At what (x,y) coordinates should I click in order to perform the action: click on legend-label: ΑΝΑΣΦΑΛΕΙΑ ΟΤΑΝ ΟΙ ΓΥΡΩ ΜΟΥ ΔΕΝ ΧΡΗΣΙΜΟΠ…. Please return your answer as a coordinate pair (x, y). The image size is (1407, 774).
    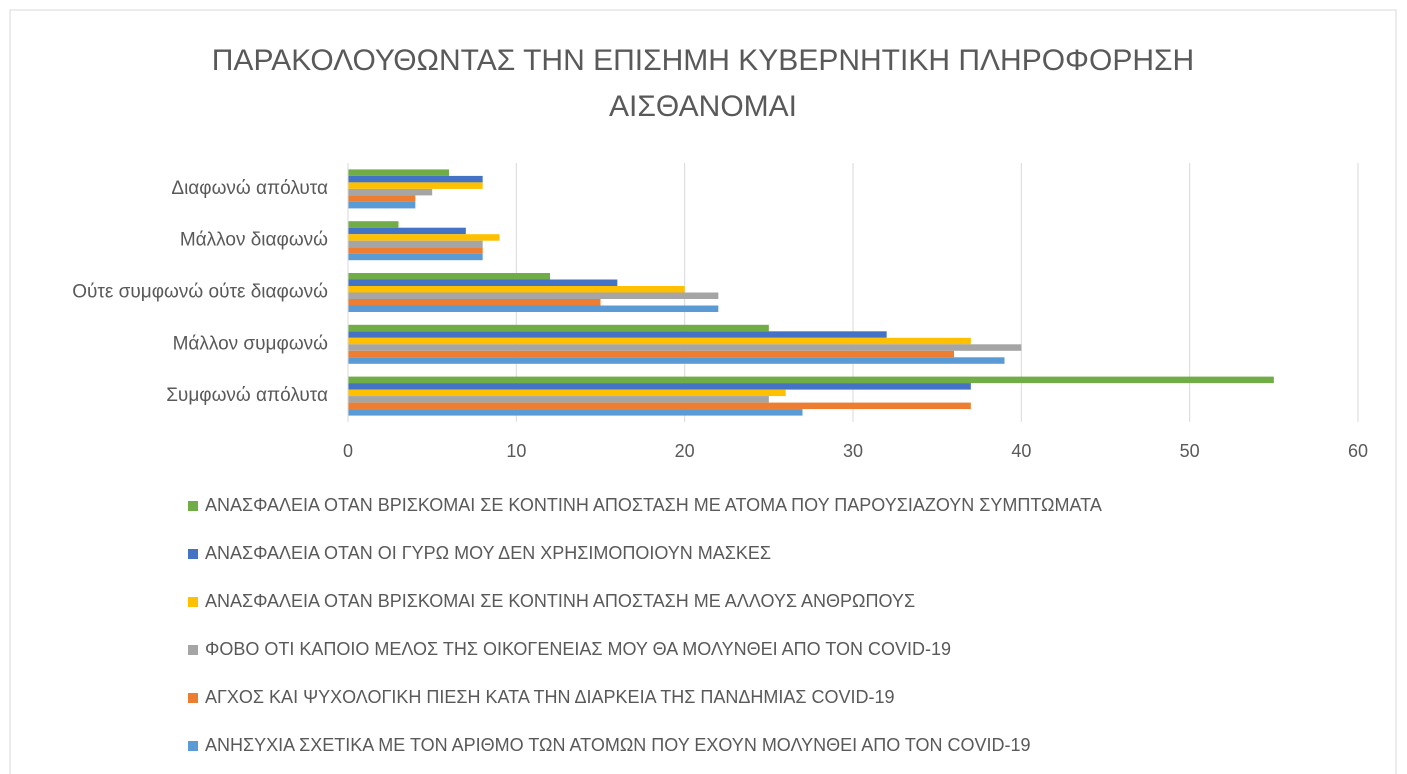
    Looking at the image, I should click on (488, 553).